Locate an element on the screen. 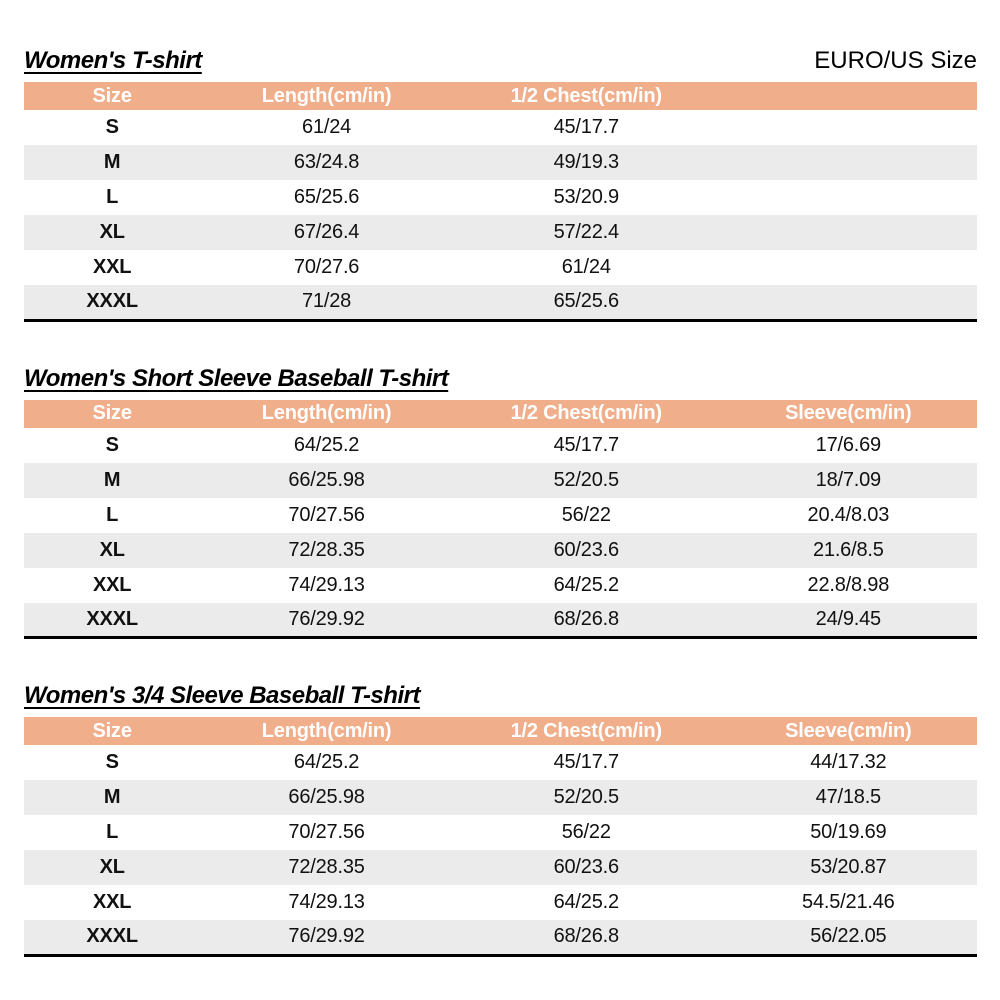 The width and height of the screenshot is (1000, 1000). table-cell: 71/28 is located at coordinates (327, 301).